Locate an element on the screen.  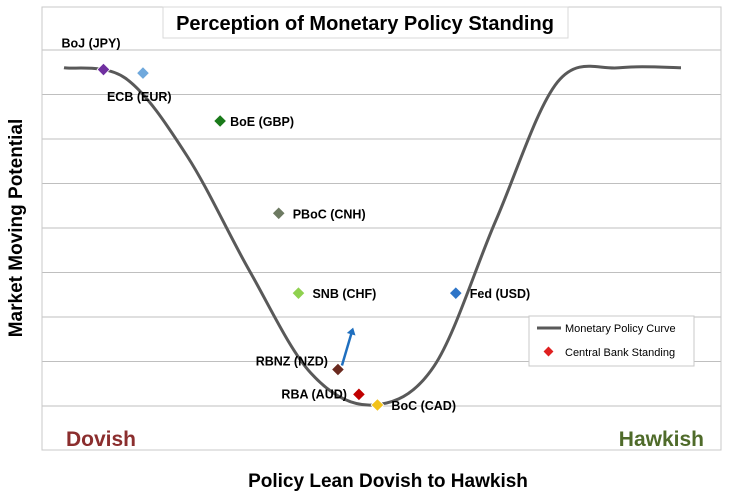
point-fed-usd is located at coordinates (455, 293).